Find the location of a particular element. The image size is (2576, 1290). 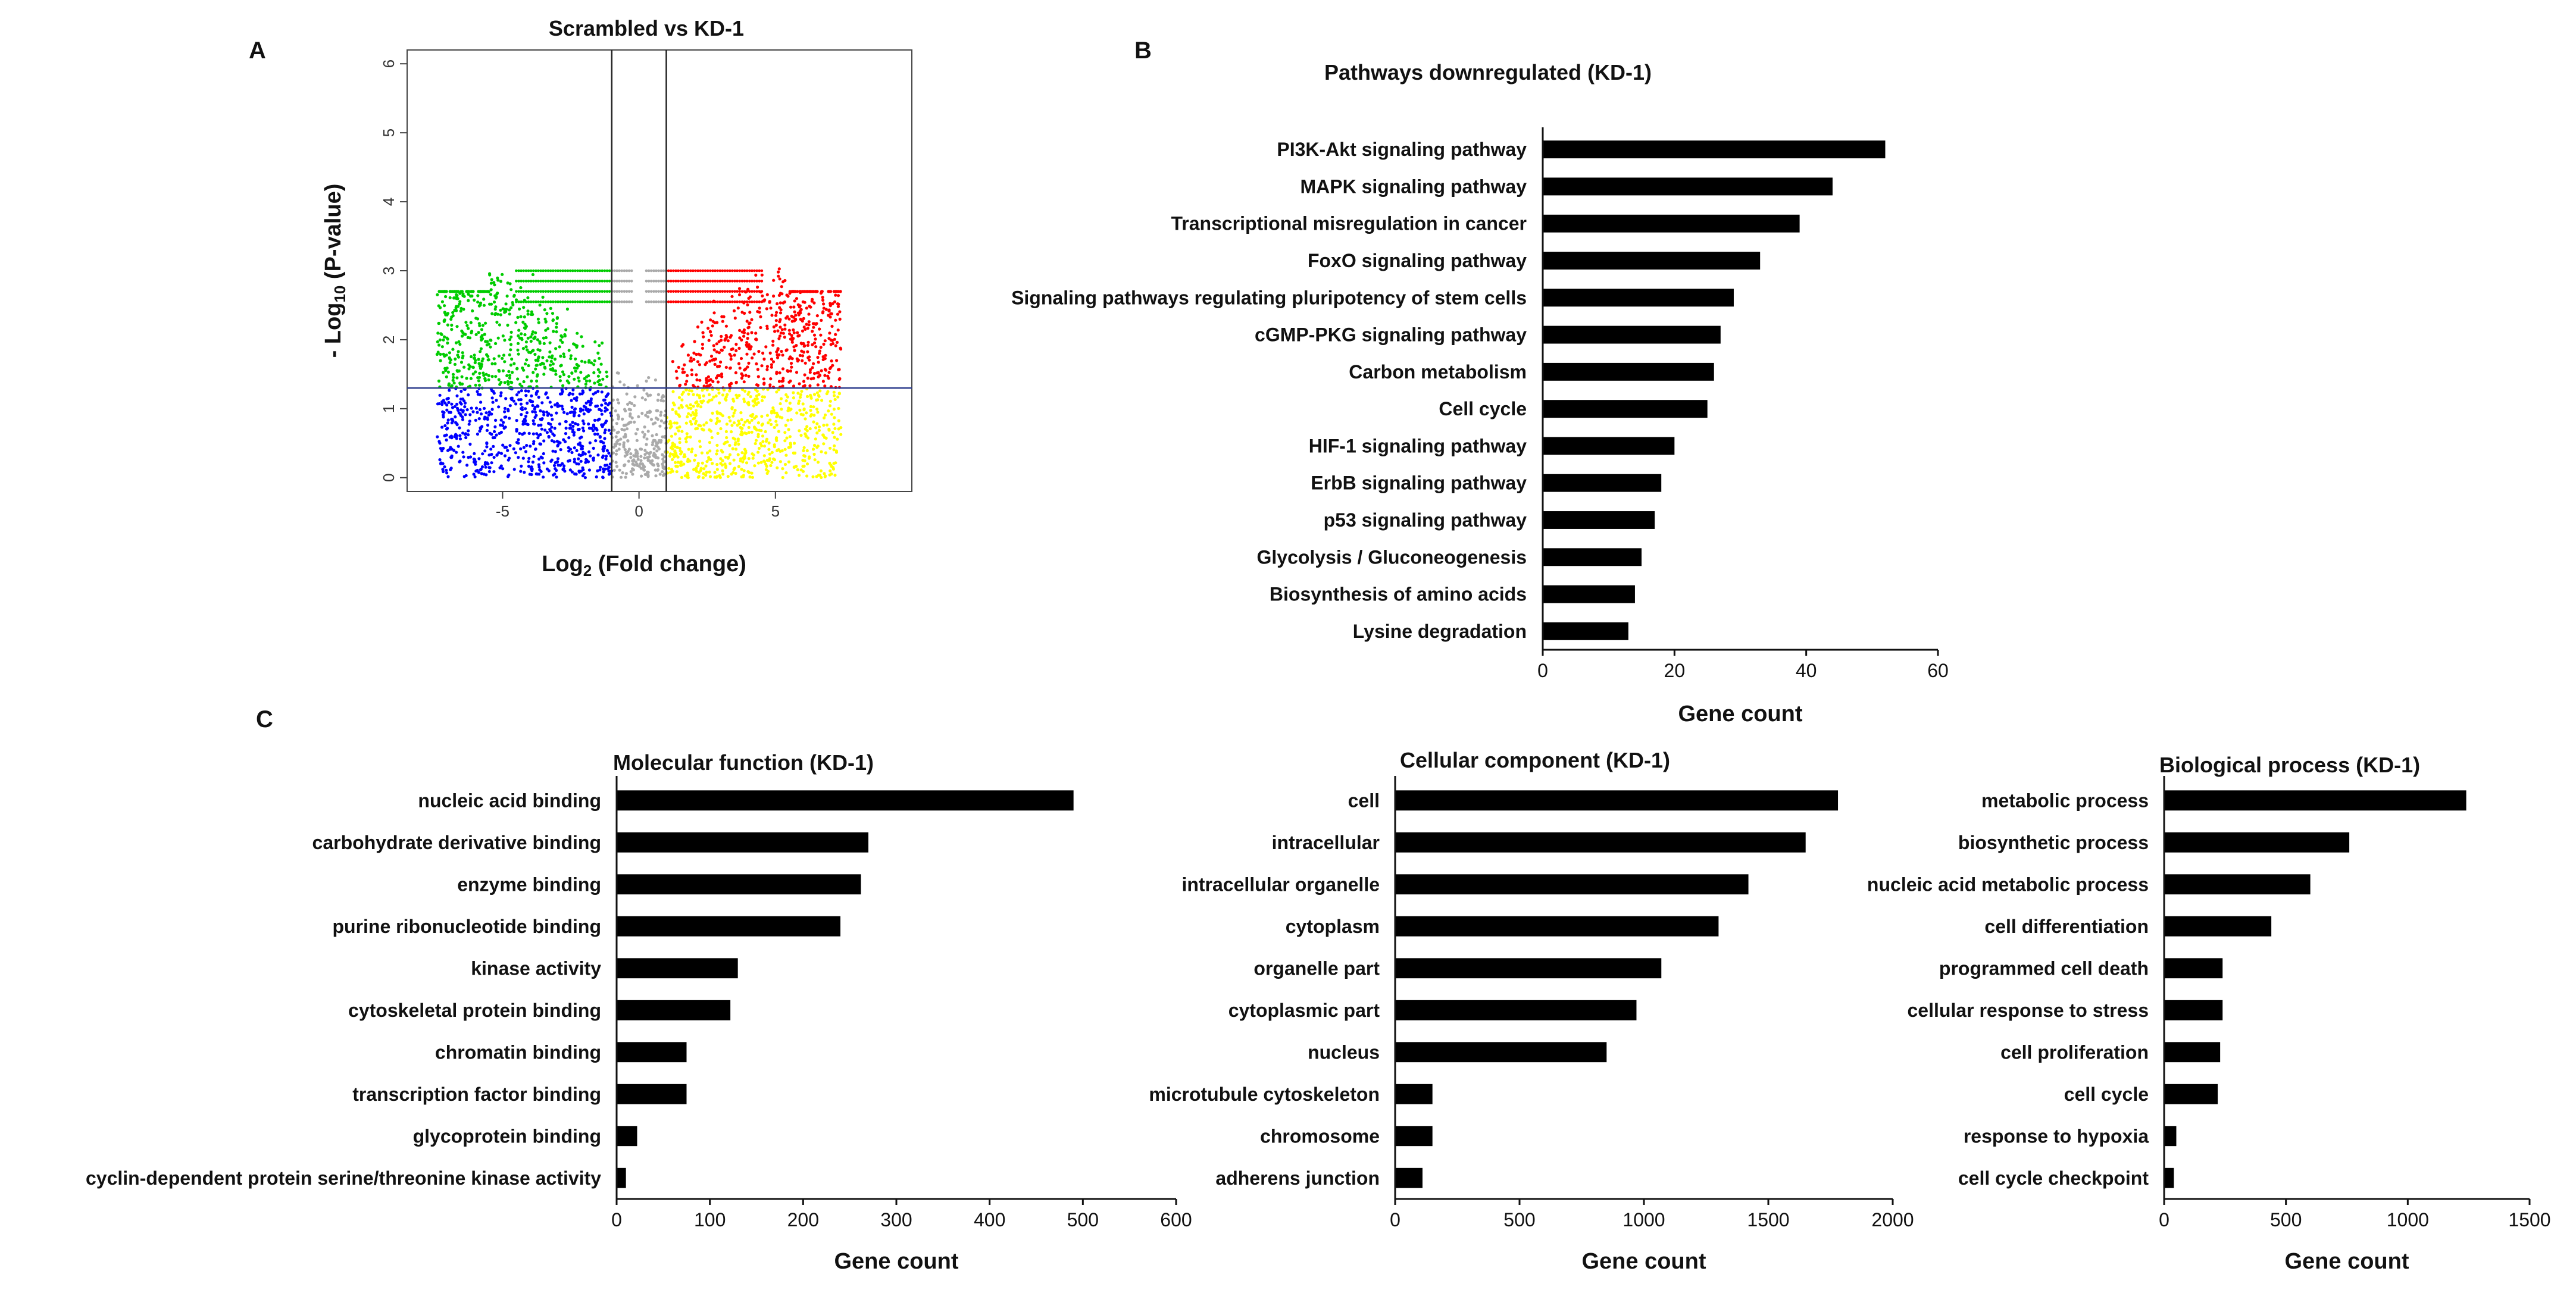

category-label: enzyme binding is located at coordinates (529, 884).